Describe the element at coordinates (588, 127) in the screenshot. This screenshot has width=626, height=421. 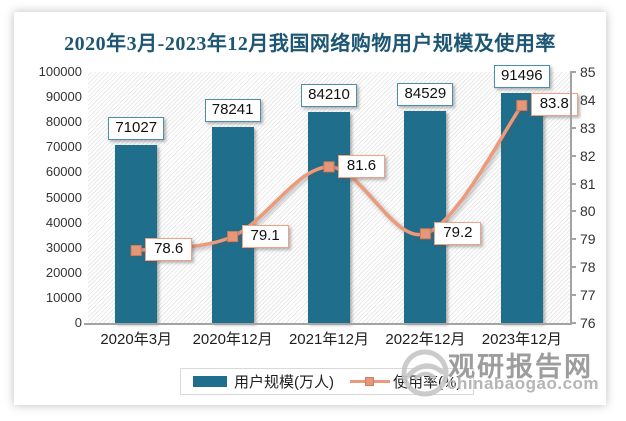
I see `right-axis-tick: 83` at that location.